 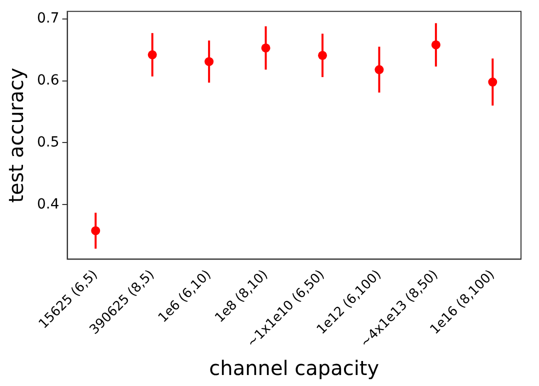 I want to click on y-tick-label: 0.4, so click(x=48, y=204).